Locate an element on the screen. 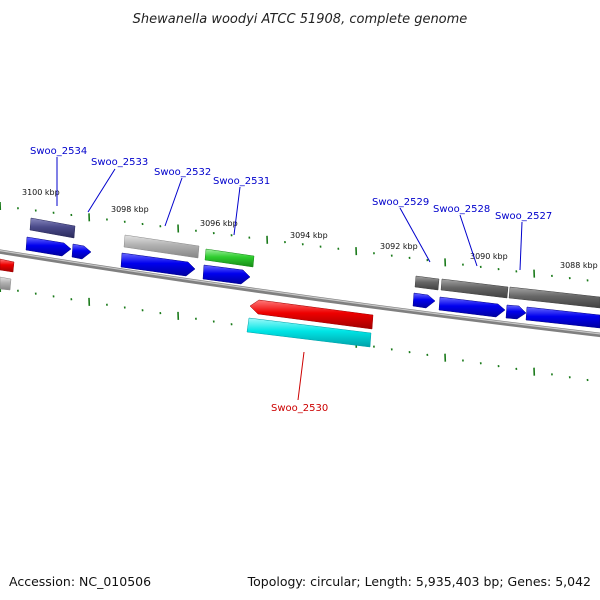  scale-label-3088: 3088 kbp is located at coordinates (579, 265).